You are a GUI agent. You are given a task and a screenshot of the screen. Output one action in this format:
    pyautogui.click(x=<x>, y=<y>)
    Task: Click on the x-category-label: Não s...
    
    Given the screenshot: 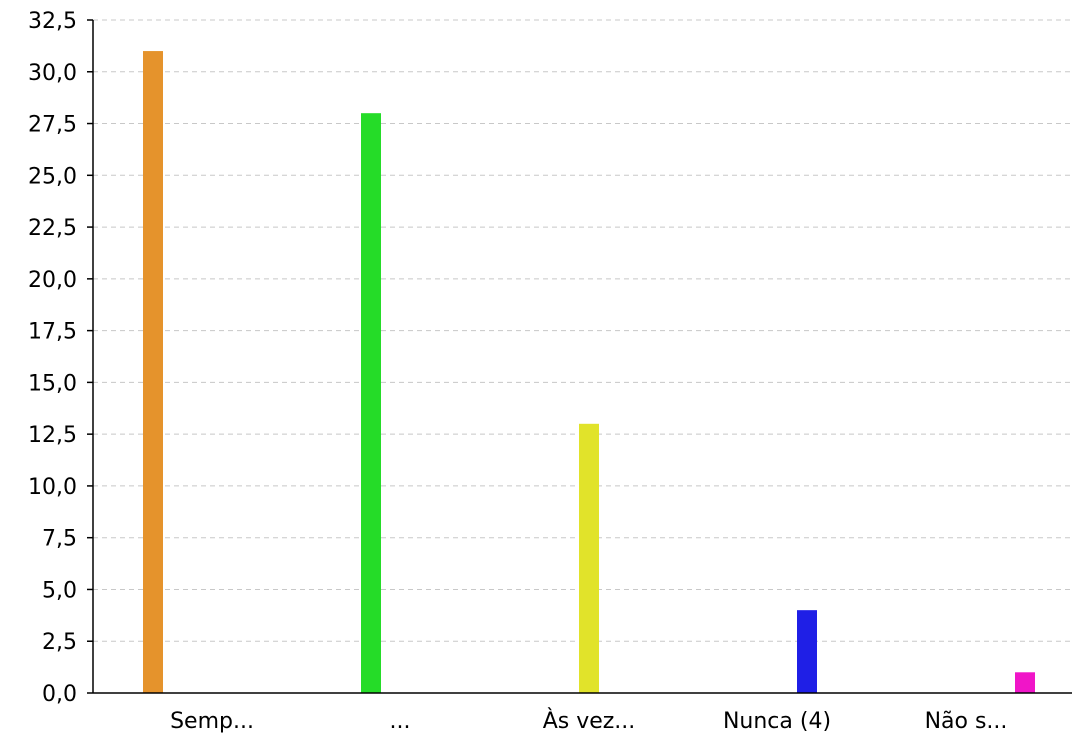 What is the action you would take?
    pyautogui.click(x=966, y=721)
    